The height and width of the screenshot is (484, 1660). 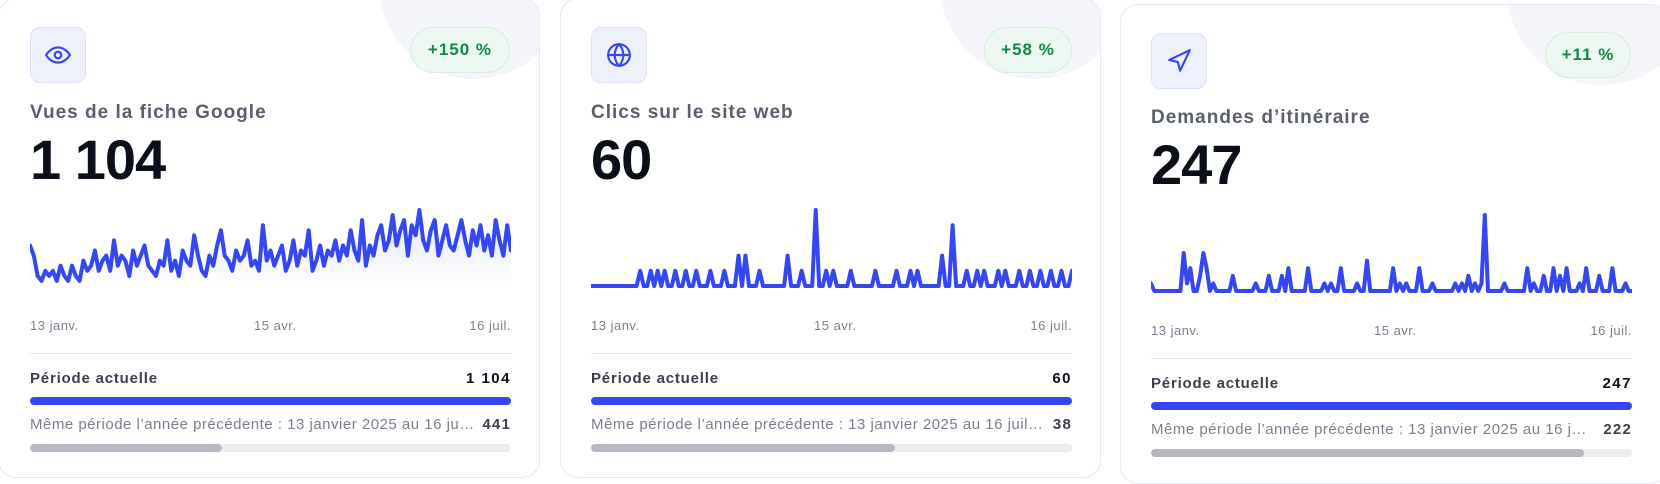 I want to click on metric-title: Vues de la fiche Google, so click(x=148, y=112).